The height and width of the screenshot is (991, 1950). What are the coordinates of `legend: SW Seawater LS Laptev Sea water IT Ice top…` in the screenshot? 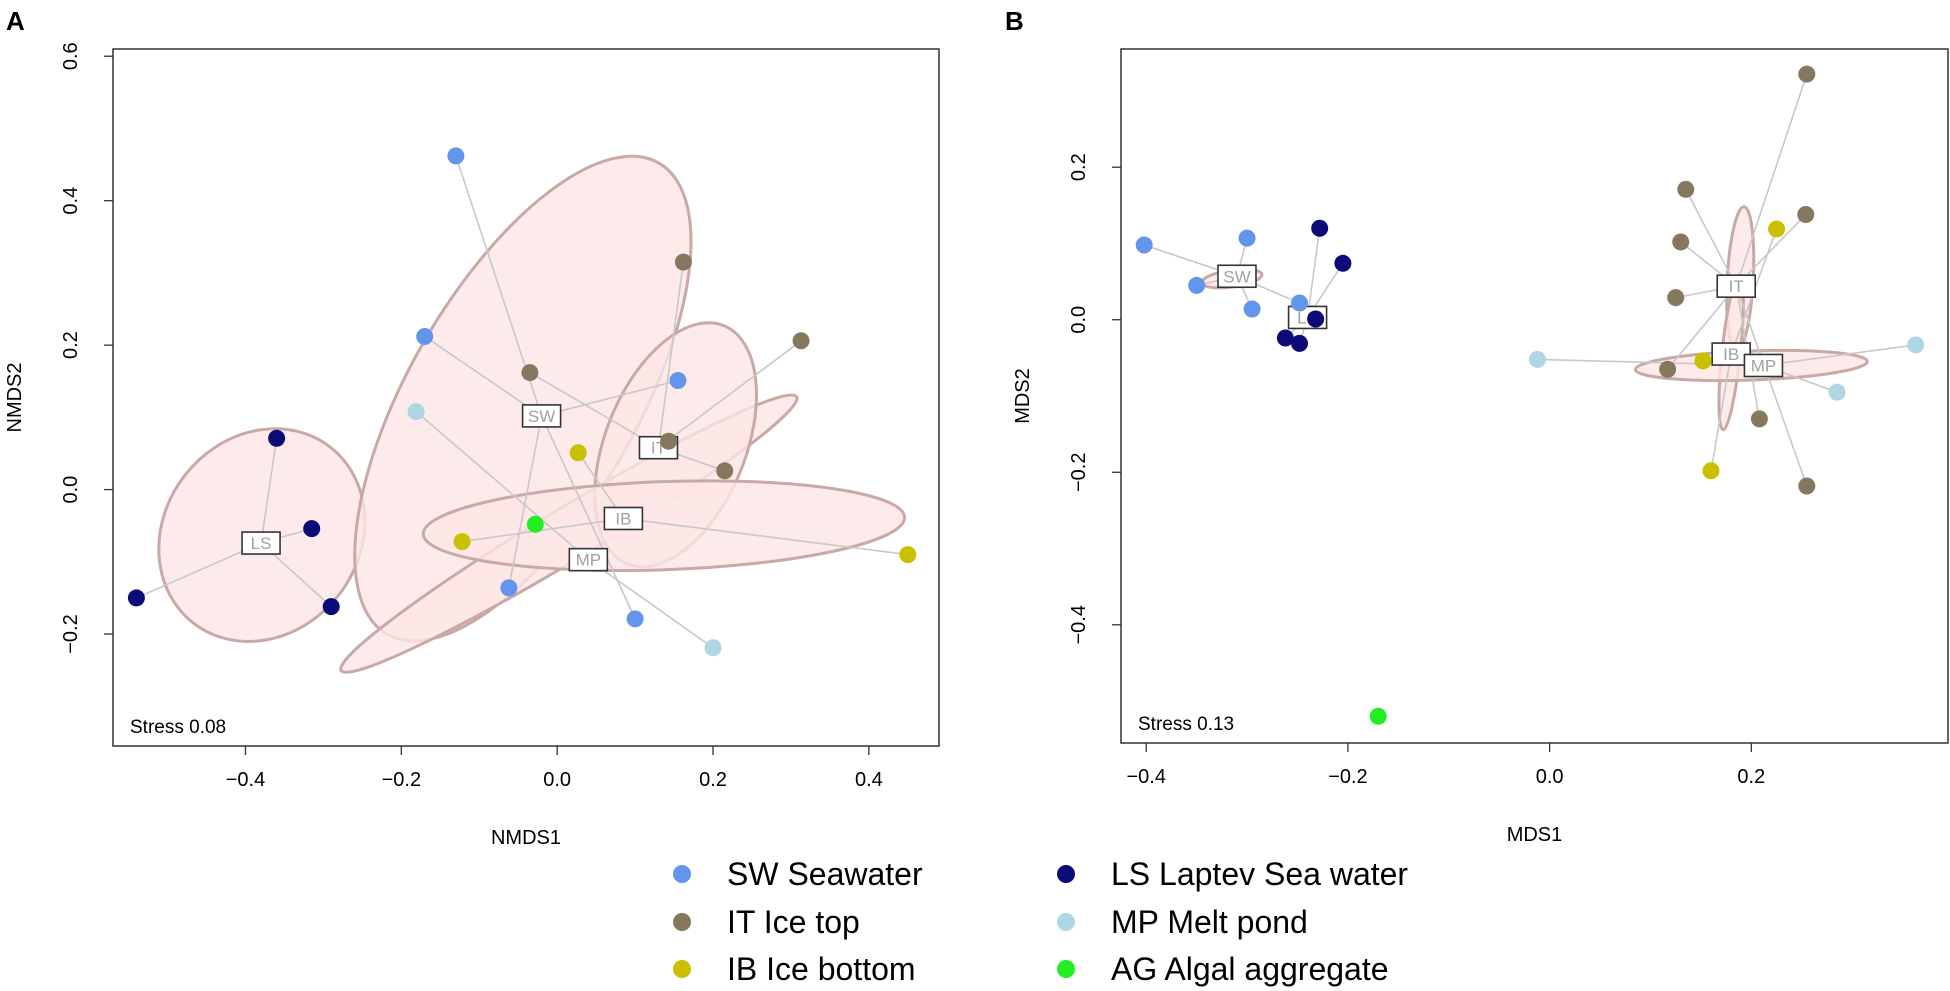 It's located at (1040, 921).